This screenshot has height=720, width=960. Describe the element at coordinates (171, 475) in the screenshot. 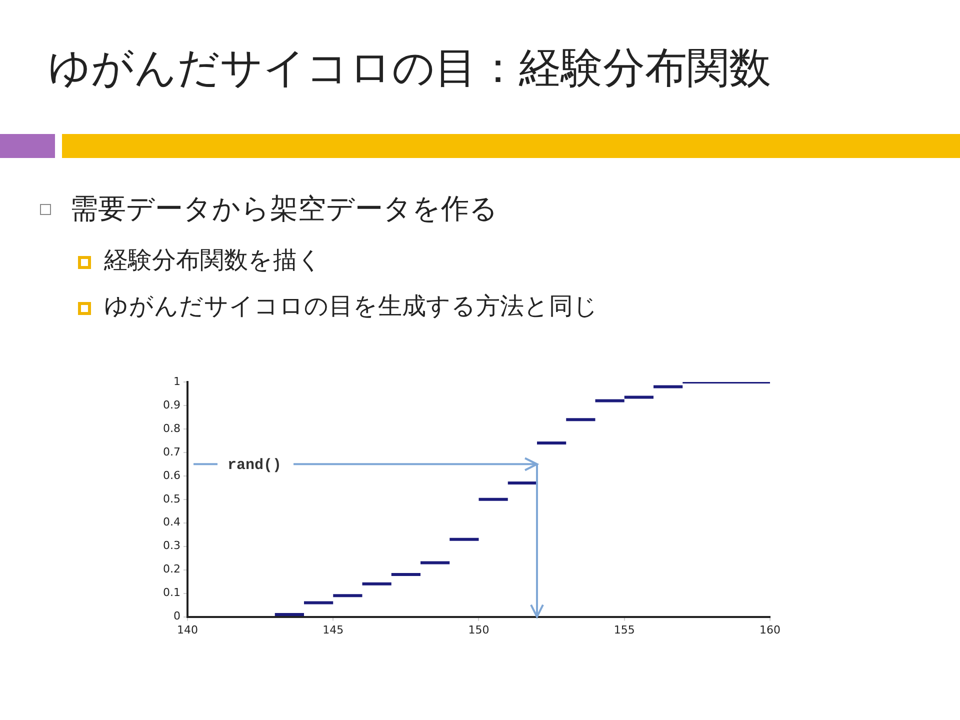

I see `y-tick-label: 0.6` at that location.